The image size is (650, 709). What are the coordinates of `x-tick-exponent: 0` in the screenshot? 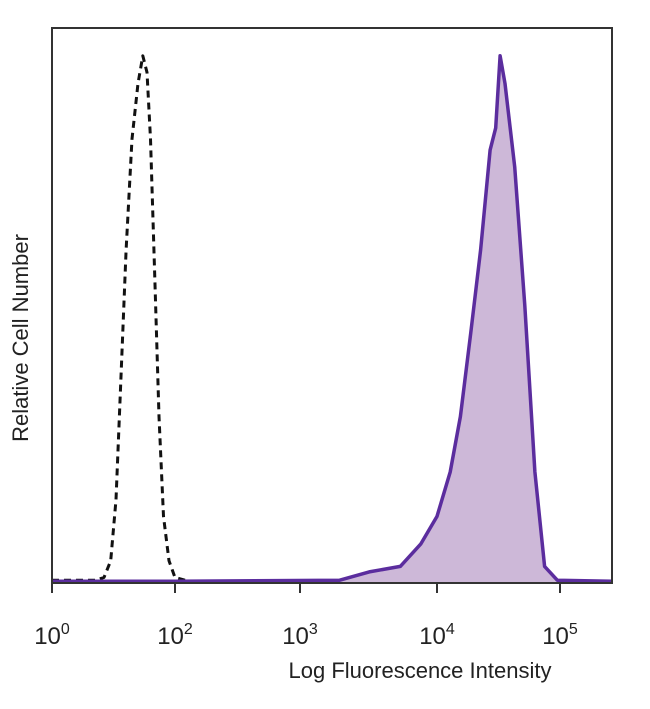 It's located at (65, 629).